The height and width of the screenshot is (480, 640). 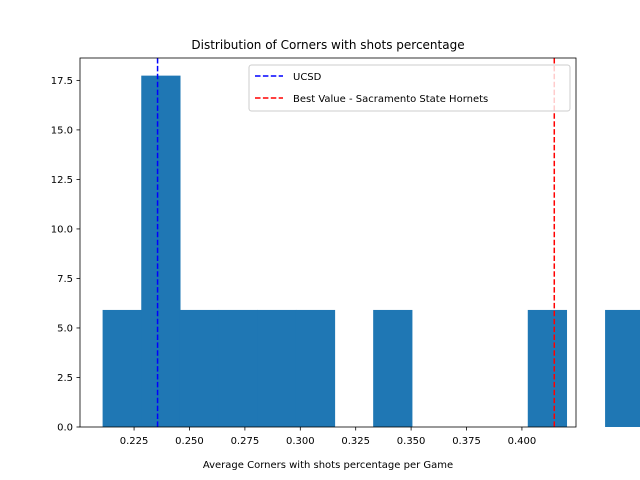 What do you see at coordinates (62, 130) in the screenshot?
I see `y-tick-label: 15.0` at bounding box center [62, 130].